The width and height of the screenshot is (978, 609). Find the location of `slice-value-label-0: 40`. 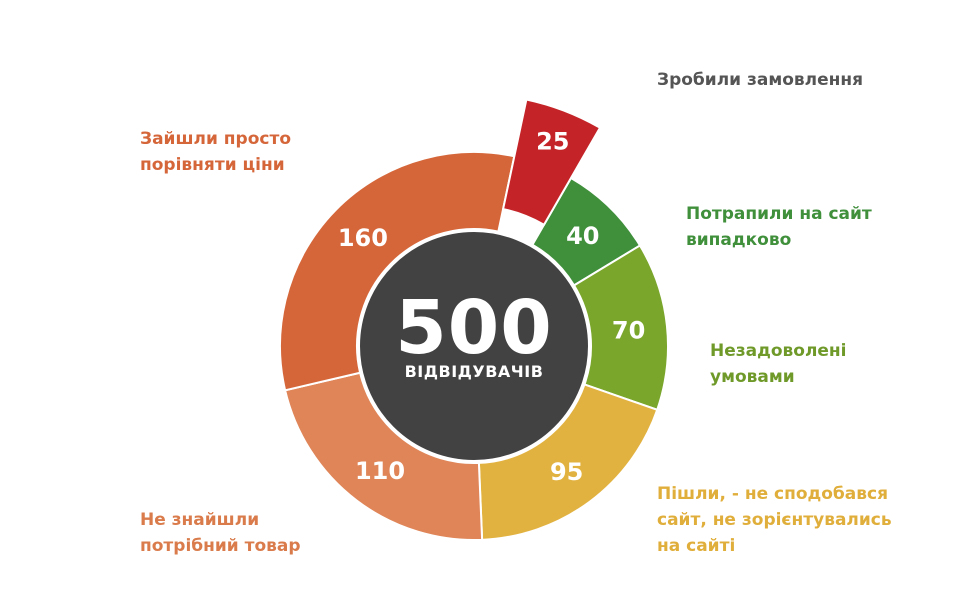

slice-value-label-0: 40 is located at coordinates (582, 236).